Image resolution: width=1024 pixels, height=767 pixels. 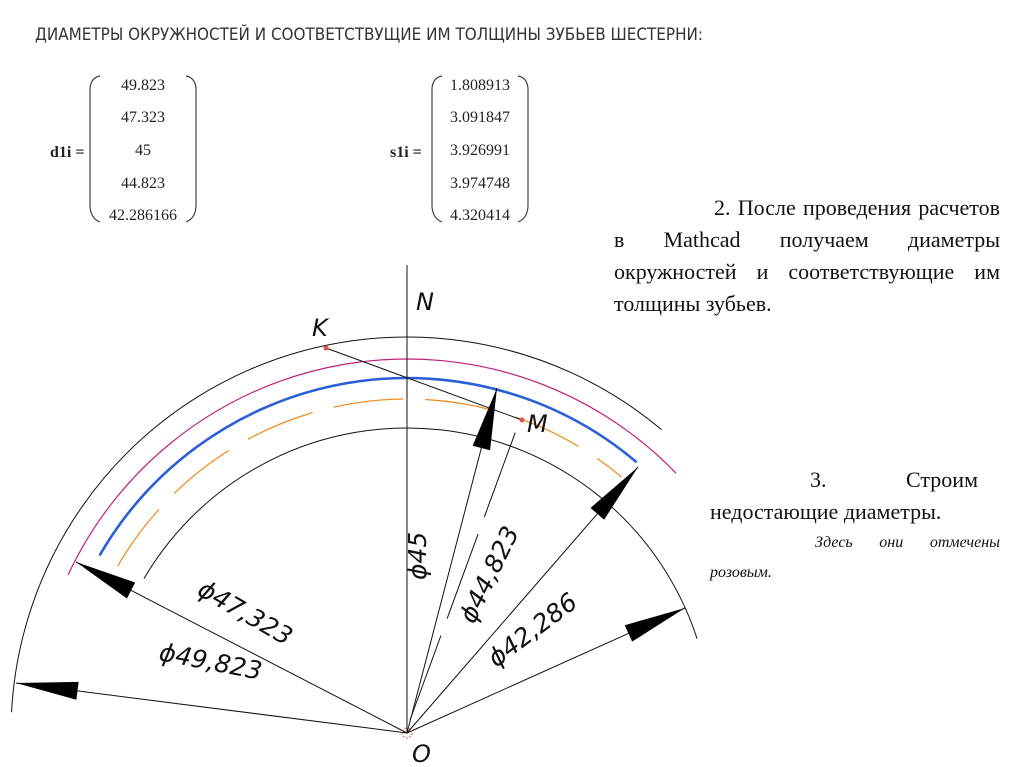 I want to click on point-label-m: M, so click(x=537, y=424).